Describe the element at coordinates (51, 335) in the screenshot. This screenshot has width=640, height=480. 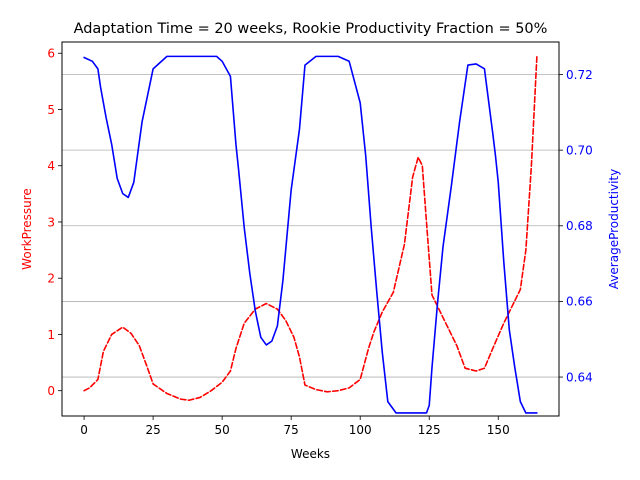
I see `left-tick-label-1: 1` at that location.